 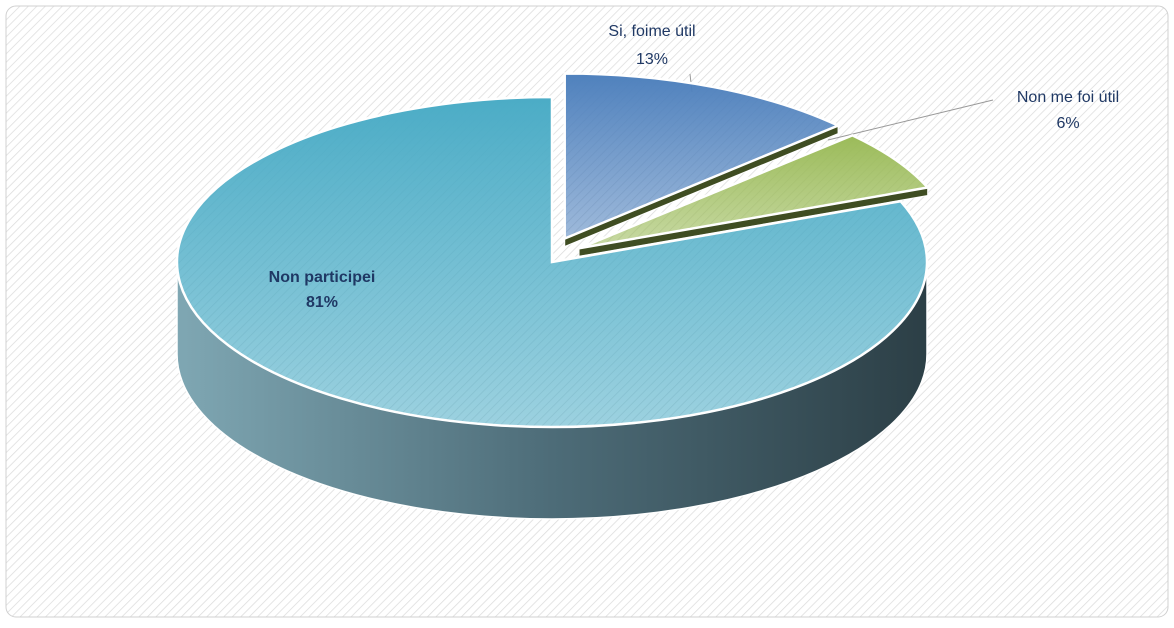 What do you see at coordinates (1068, 97) in the screenshot?
I see `slice-label: Non me foi útil` at bounding box center [1068, 97].